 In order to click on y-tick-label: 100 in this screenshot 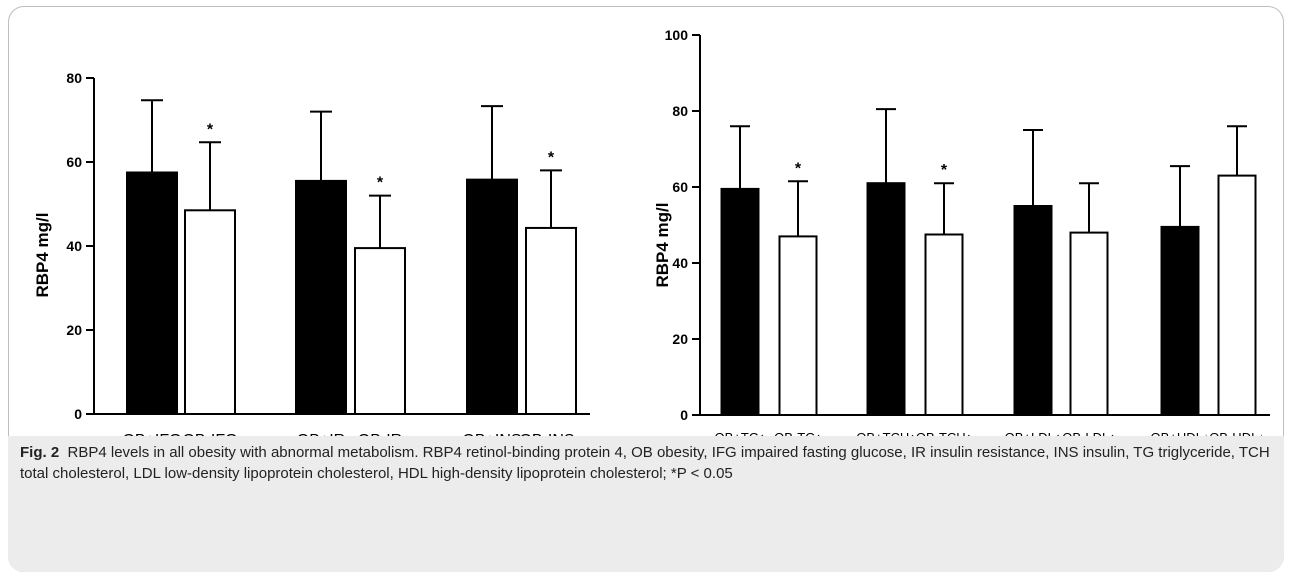, I will do `click(677, 35)`.